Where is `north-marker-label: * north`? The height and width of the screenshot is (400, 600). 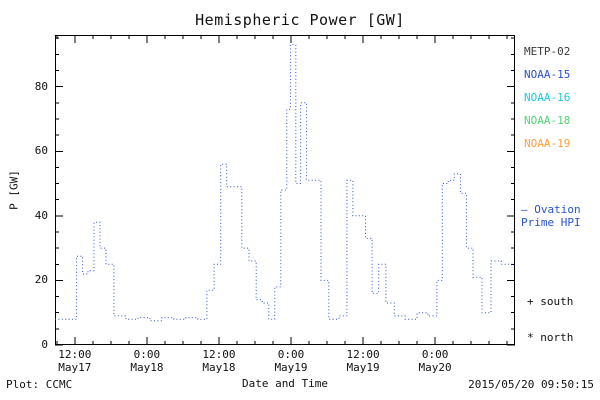
north-marker-label: * north is located at coordinates (550, 337).